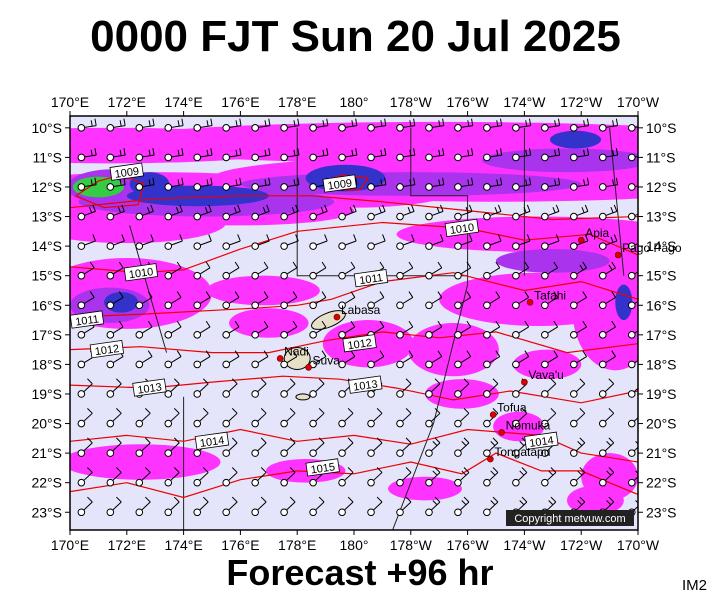 Image resolution: width=711 pixels, height=600 pixels. I want to click on lat-label-right: 15°S, so click(661, 276).